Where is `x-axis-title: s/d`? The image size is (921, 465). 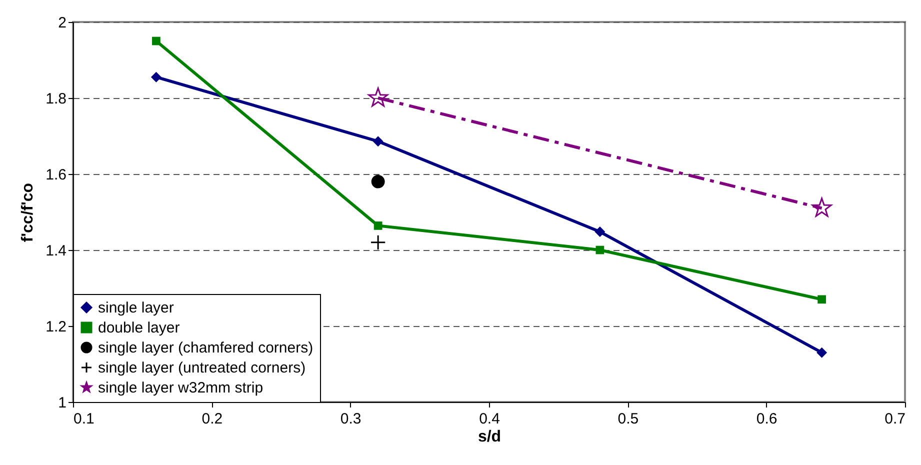
x-axis-title: s/d is located at coordinates (490, 437).